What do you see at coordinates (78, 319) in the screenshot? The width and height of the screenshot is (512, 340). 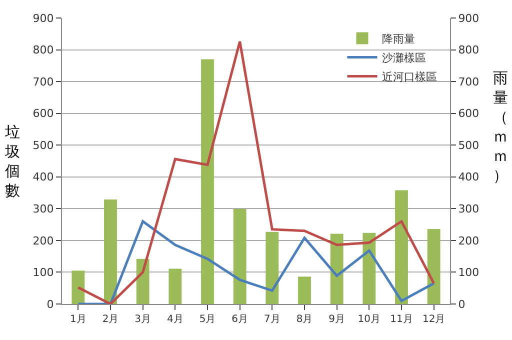 I see `x-tick-label: 1月` at bounding box center [78, 319].